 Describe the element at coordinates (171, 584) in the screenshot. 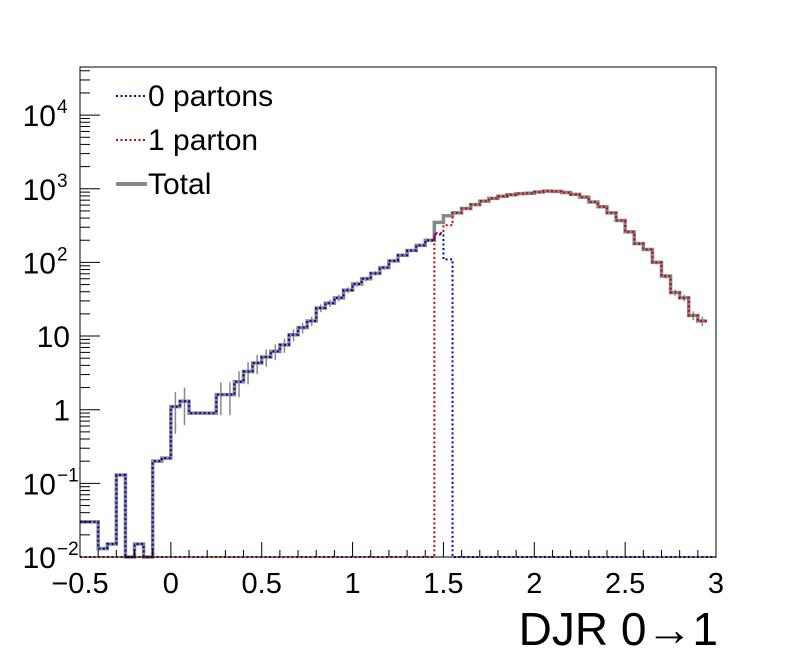

I see `x-tick-label: 0` at that location.